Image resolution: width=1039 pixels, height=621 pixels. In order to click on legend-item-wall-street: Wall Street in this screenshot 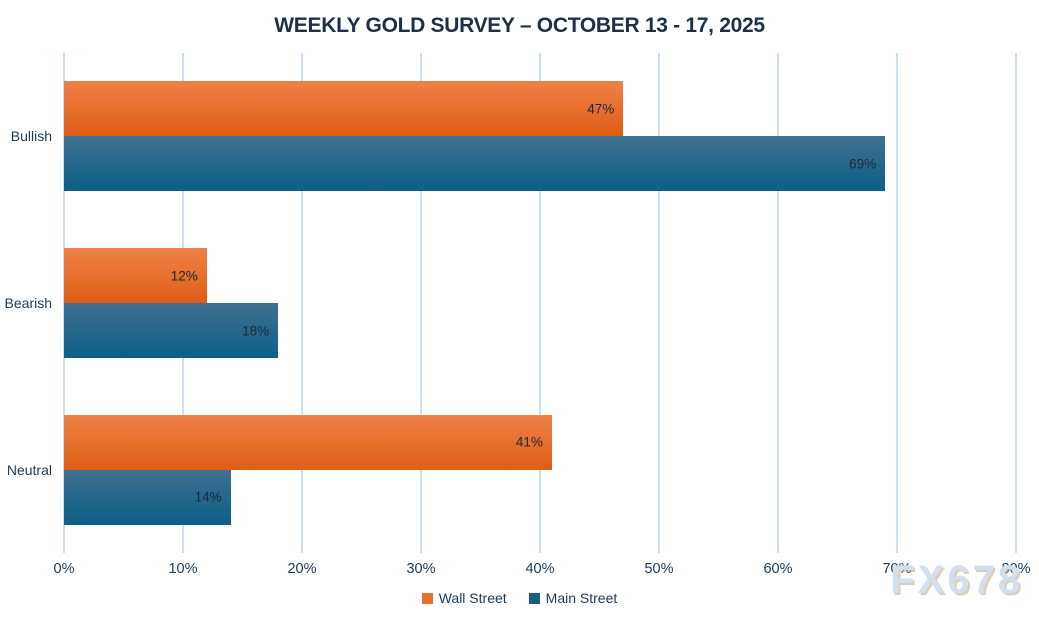, I will do `click(464, 598)`.